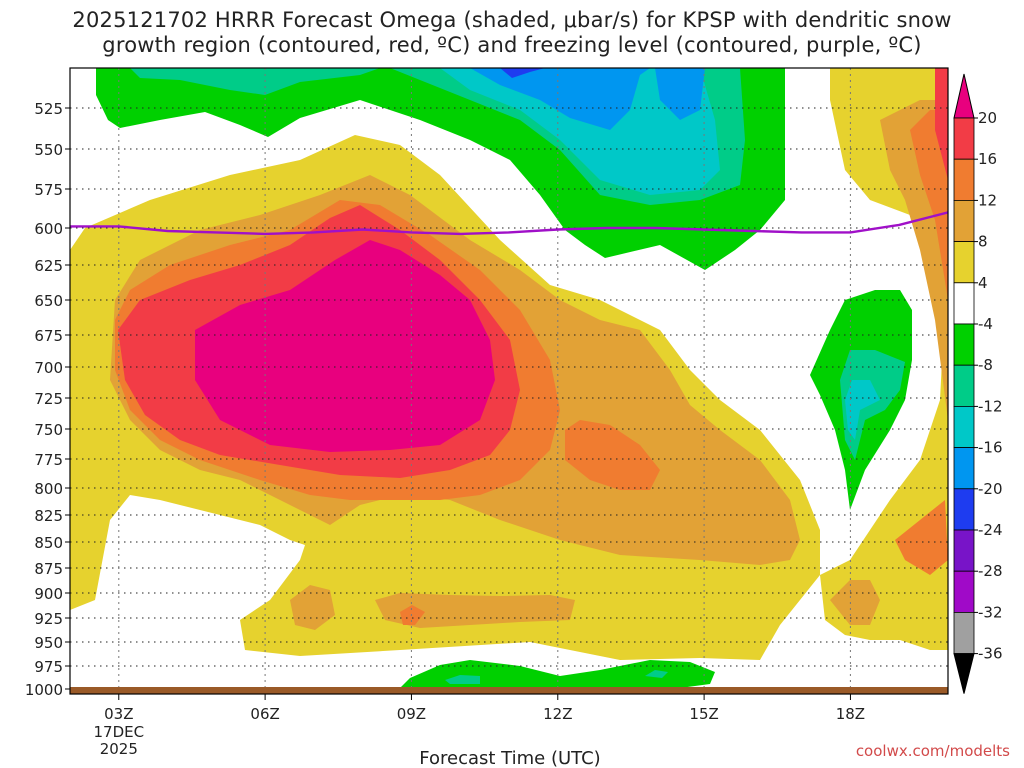  What do you see at coordinates (509, 758) in the screenshot?
I see `x-axis-label: Forecast Time (UTC)` at bounding box center [509, 758].